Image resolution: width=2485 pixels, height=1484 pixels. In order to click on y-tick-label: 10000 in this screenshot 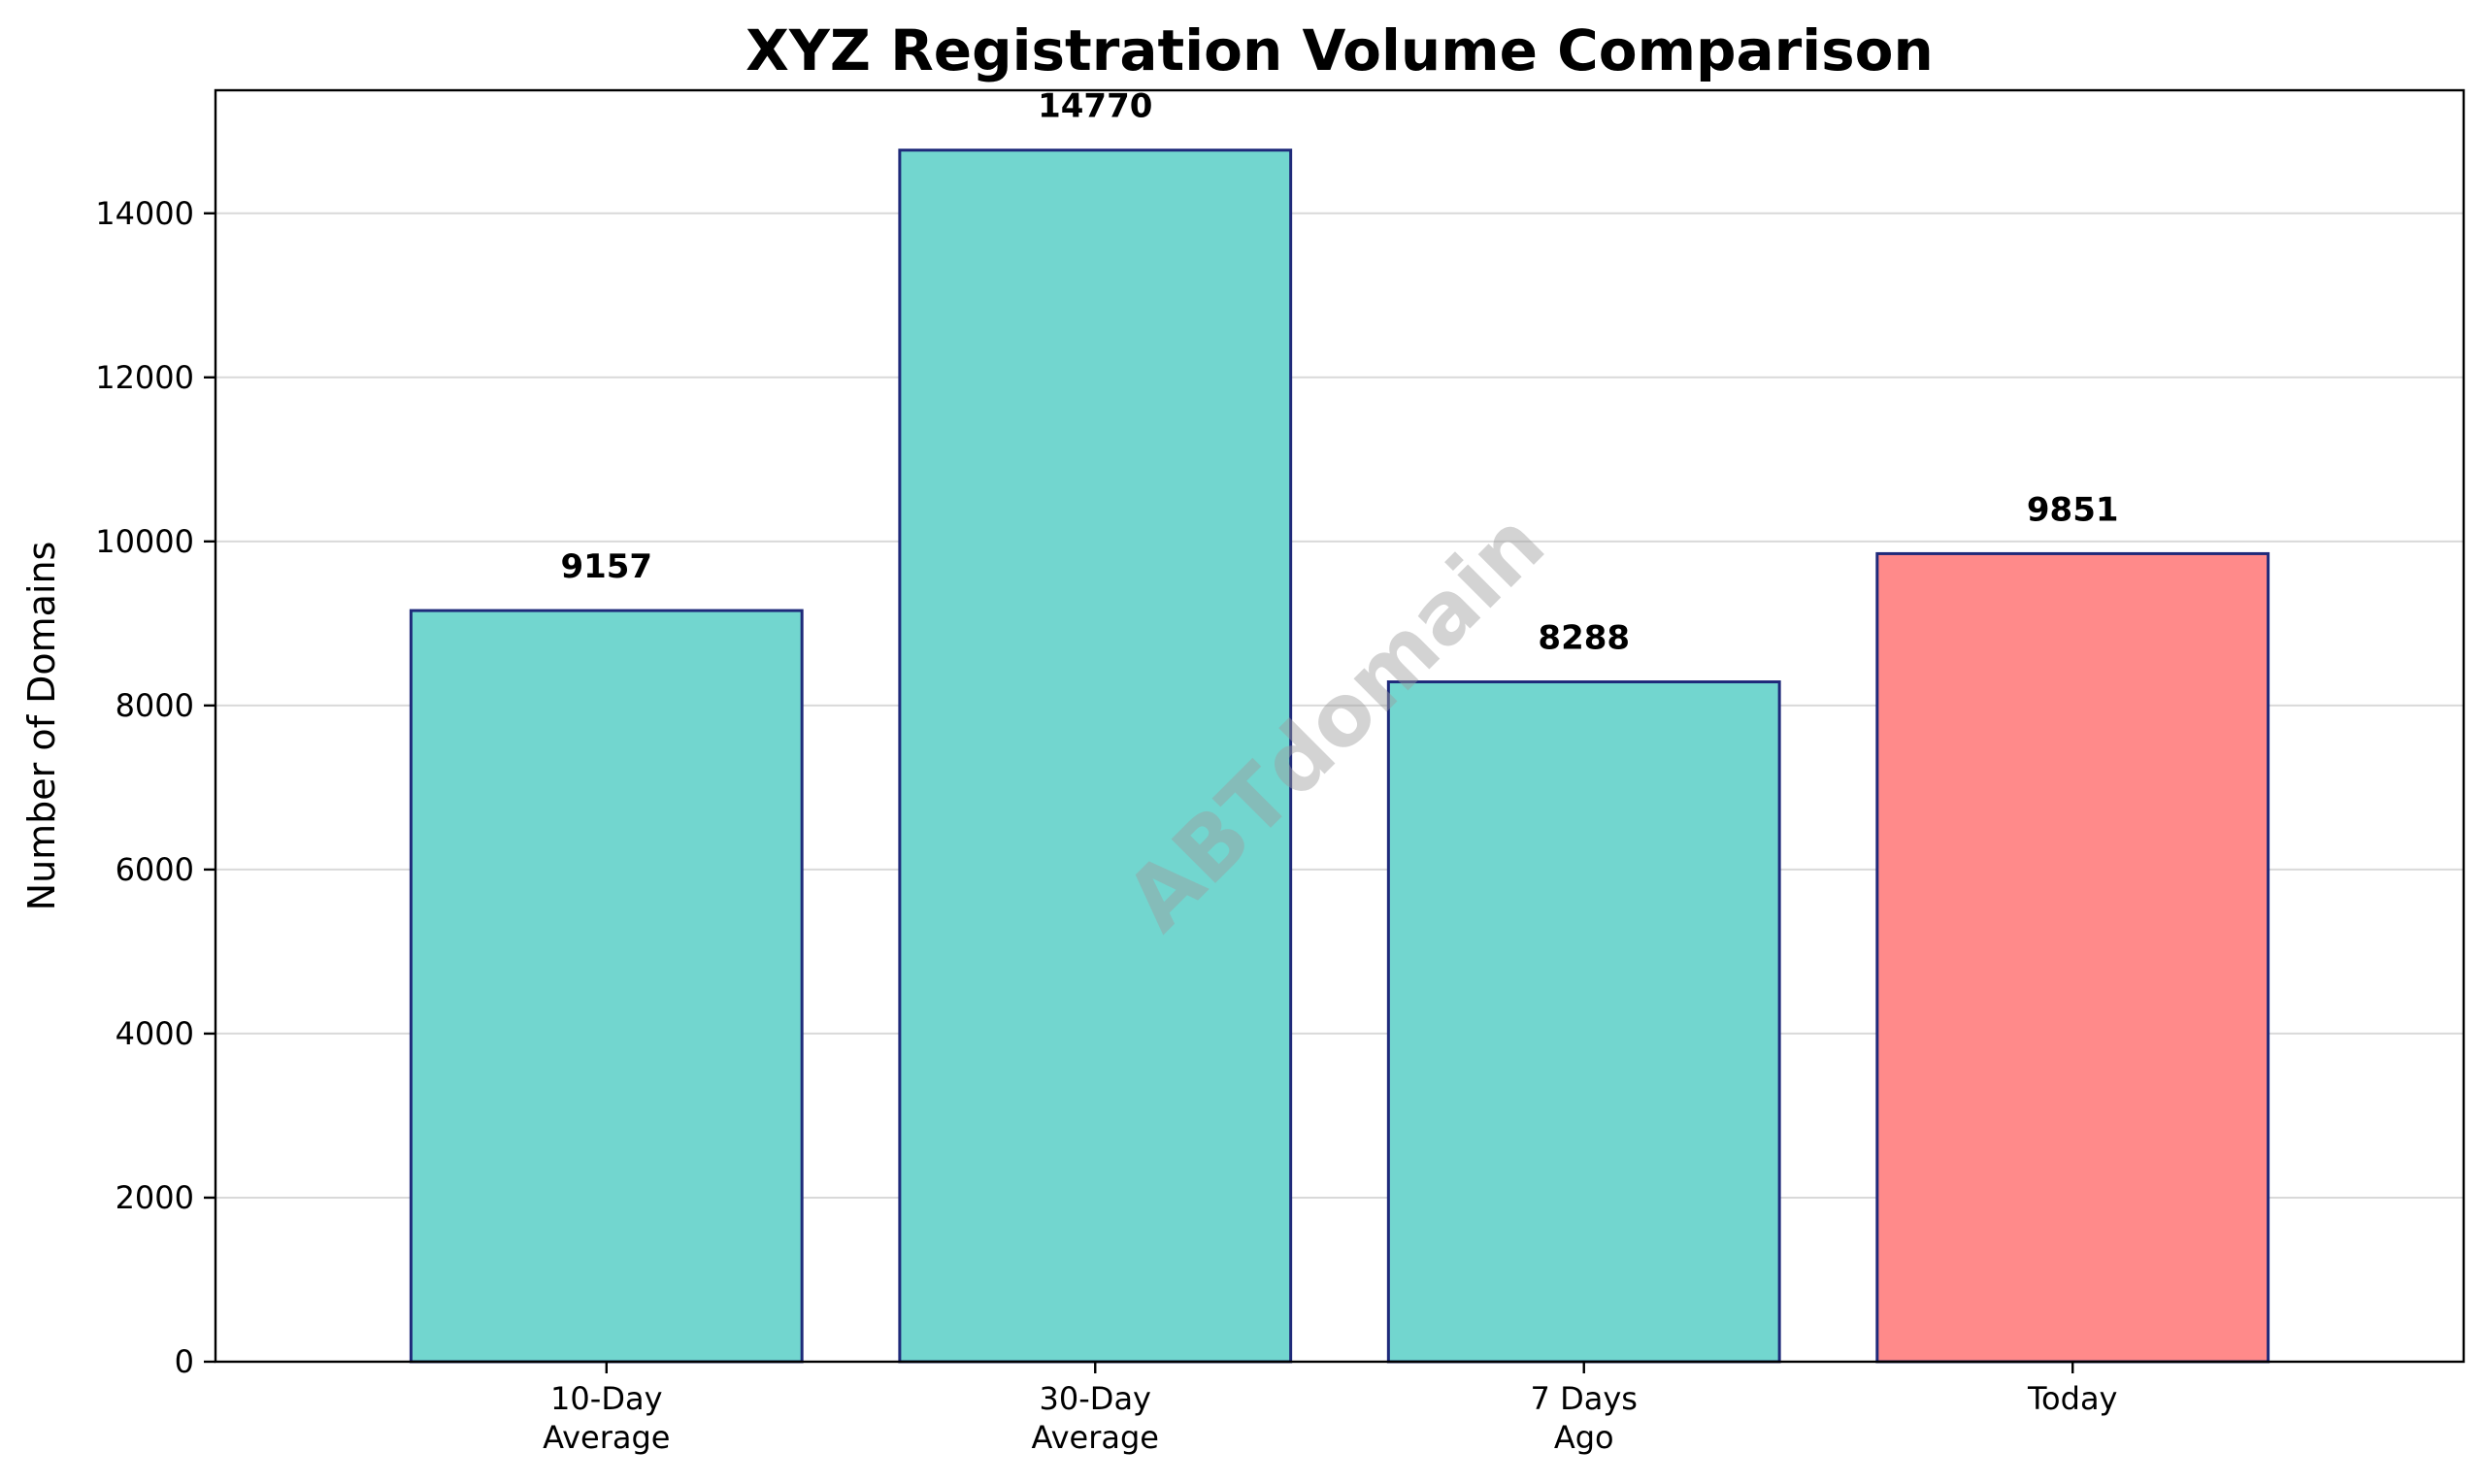, I will do `click(144, 541)`.